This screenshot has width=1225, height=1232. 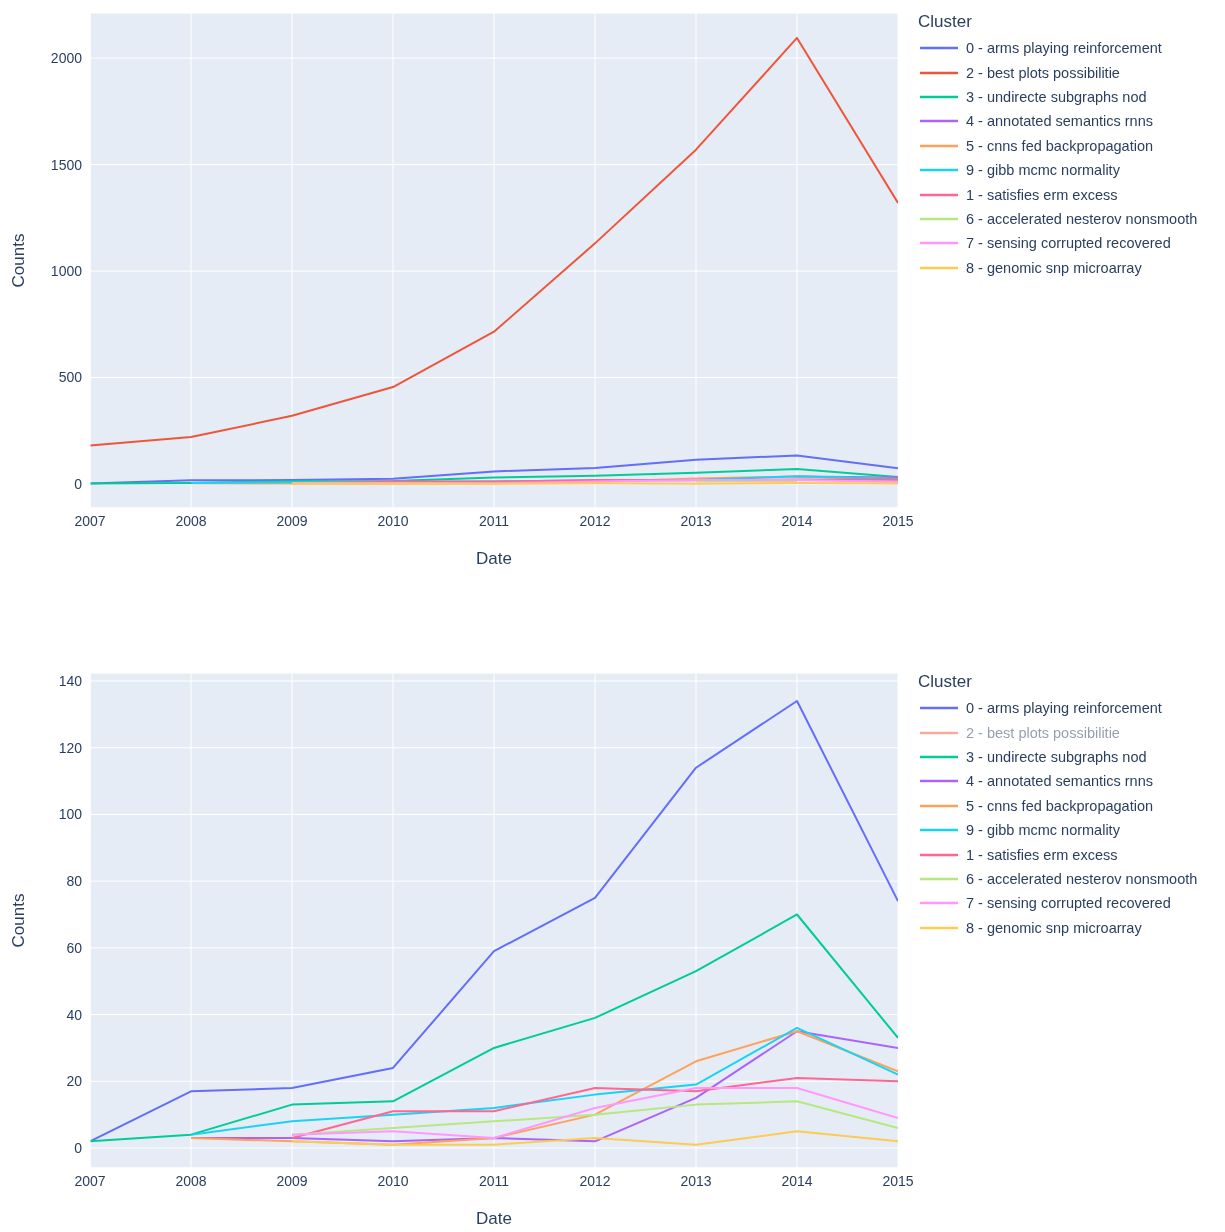 I want to click on y-tick-label: 500, so click(x=70, y=377).